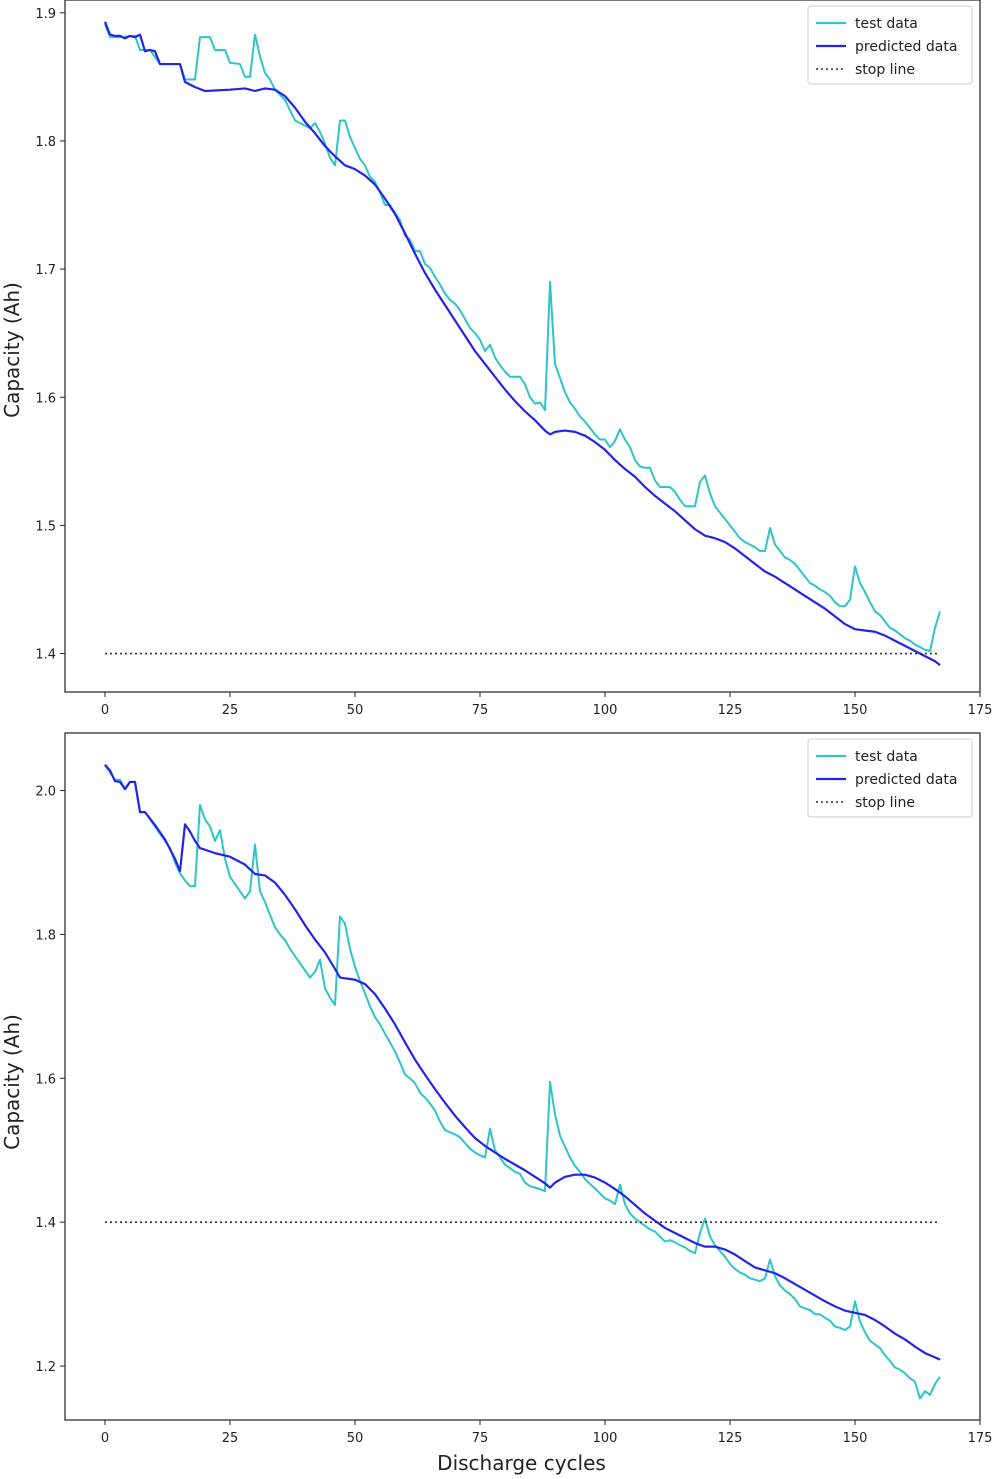 This screenshot has height=1479, width=993. I want to click on y-tick-label: 1.5, so click(45, 526).